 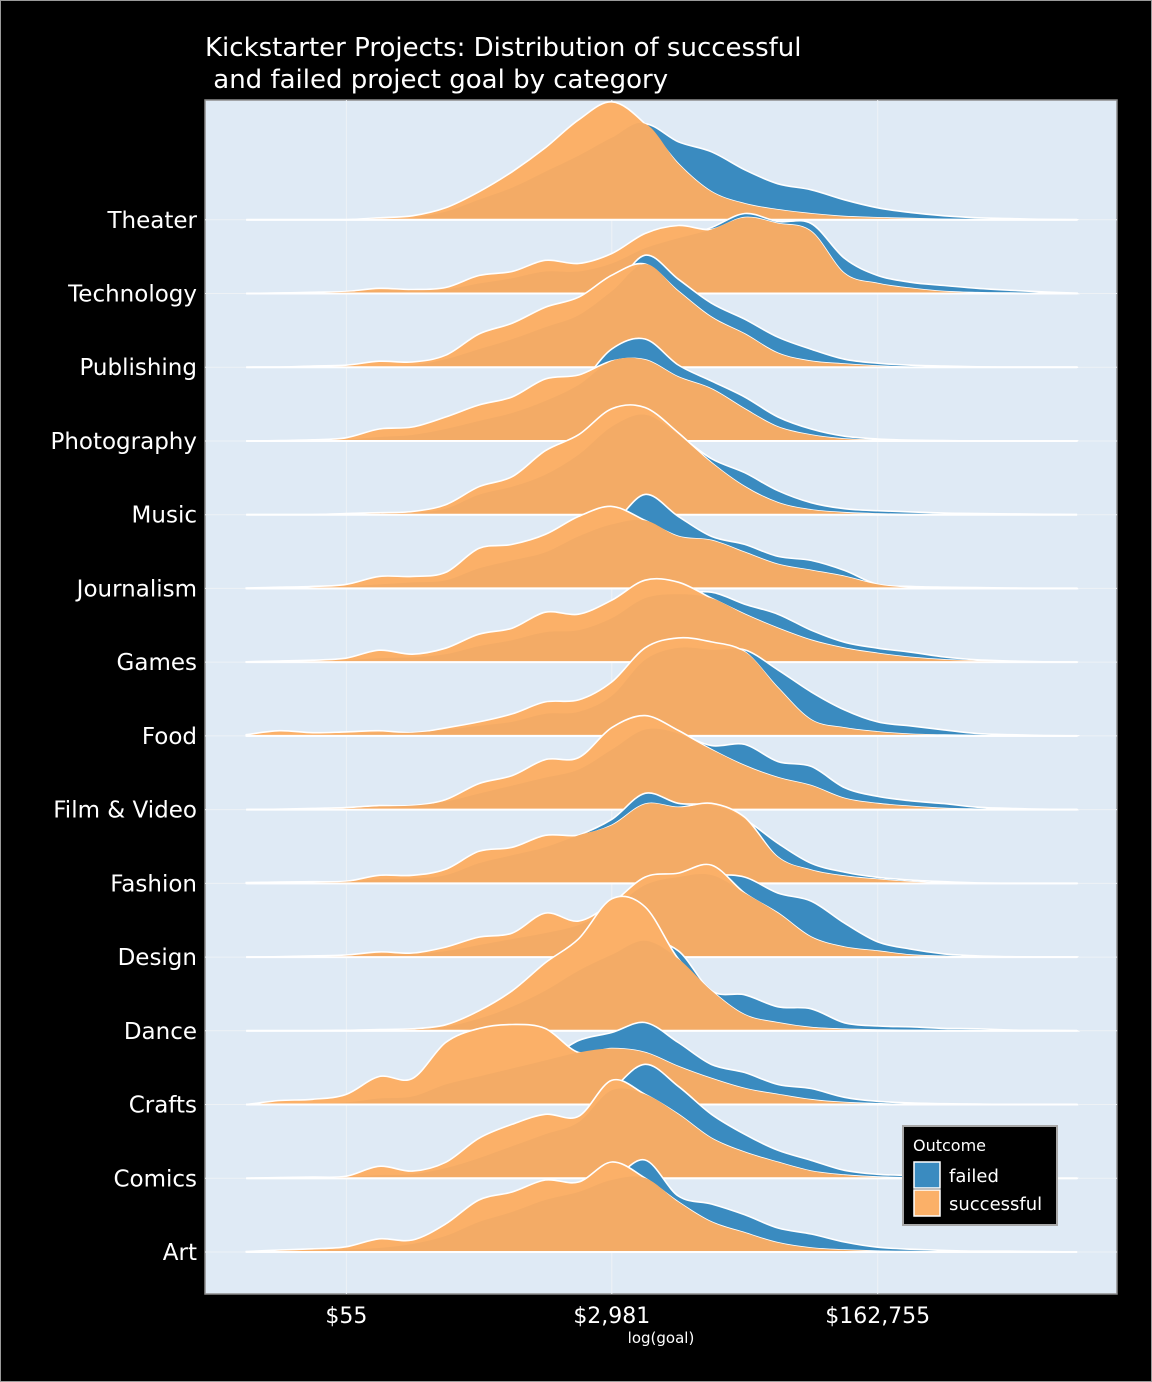 What do you see at coordinates (927, 1175) in the screenshot?
I see `legend-swatch-failed` at bounding box center [927, 1175].